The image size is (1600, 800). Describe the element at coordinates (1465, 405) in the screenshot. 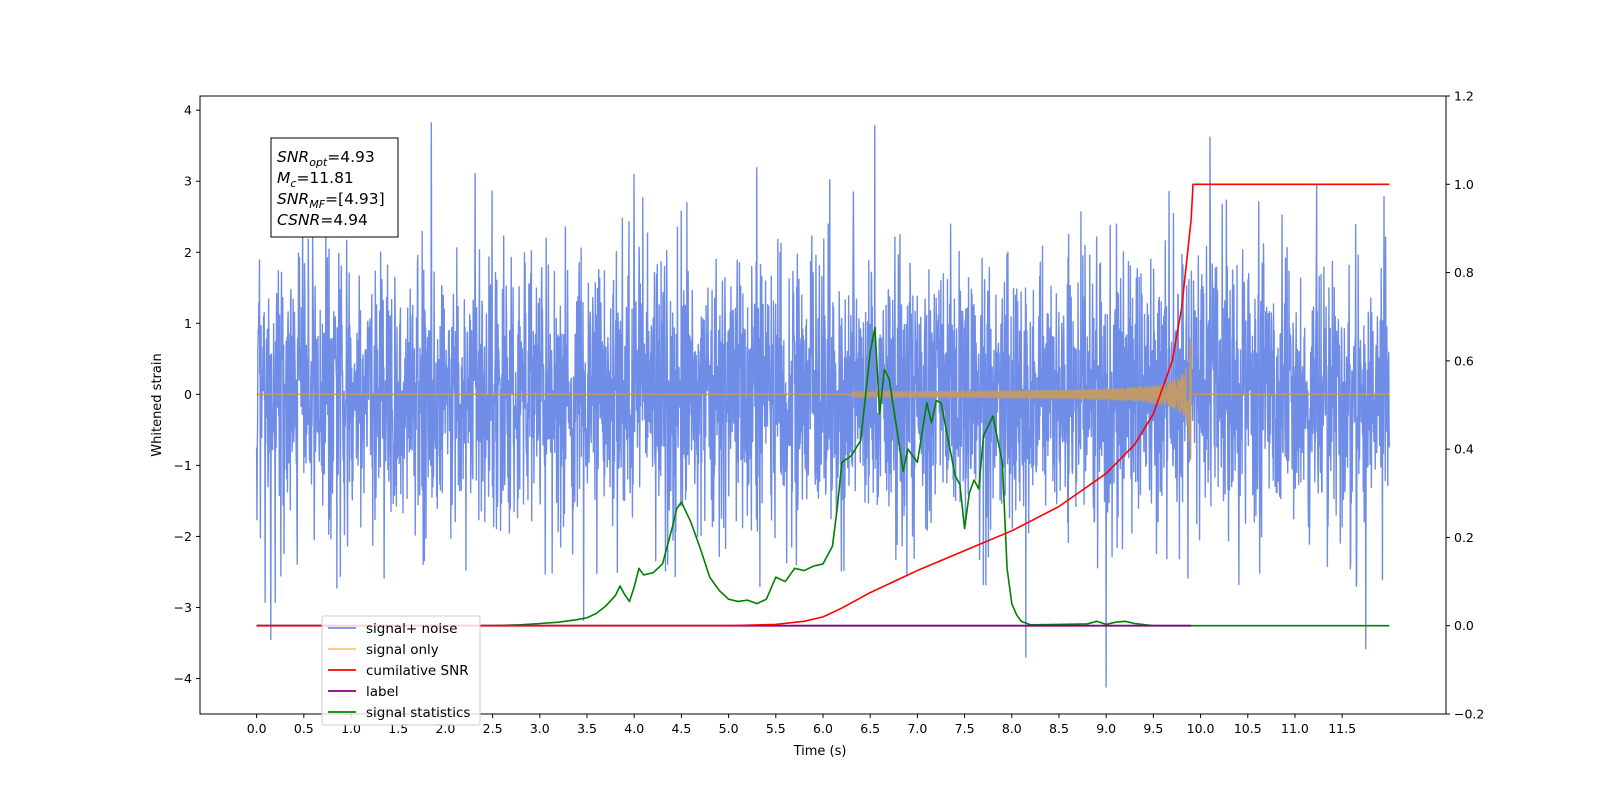

I see `y-axis-right: 1.2 1.0 0.8 0.6 0.4 0.2 0.0 −0.2` at that location.